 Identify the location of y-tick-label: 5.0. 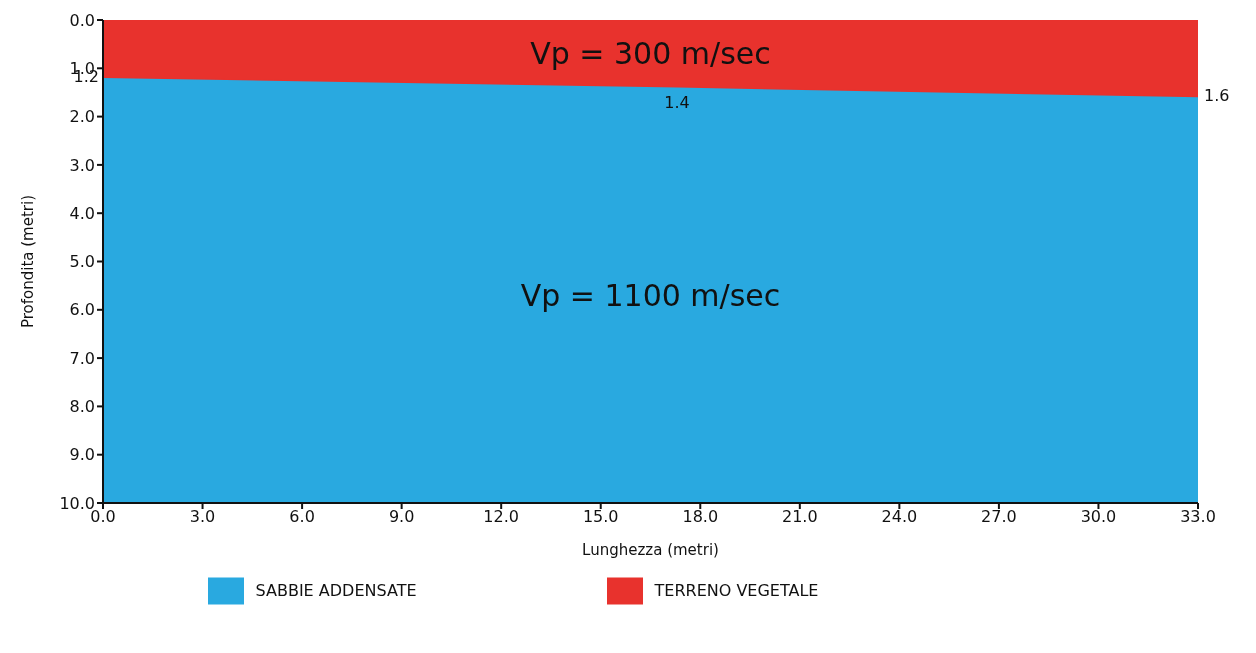
(82, 262).